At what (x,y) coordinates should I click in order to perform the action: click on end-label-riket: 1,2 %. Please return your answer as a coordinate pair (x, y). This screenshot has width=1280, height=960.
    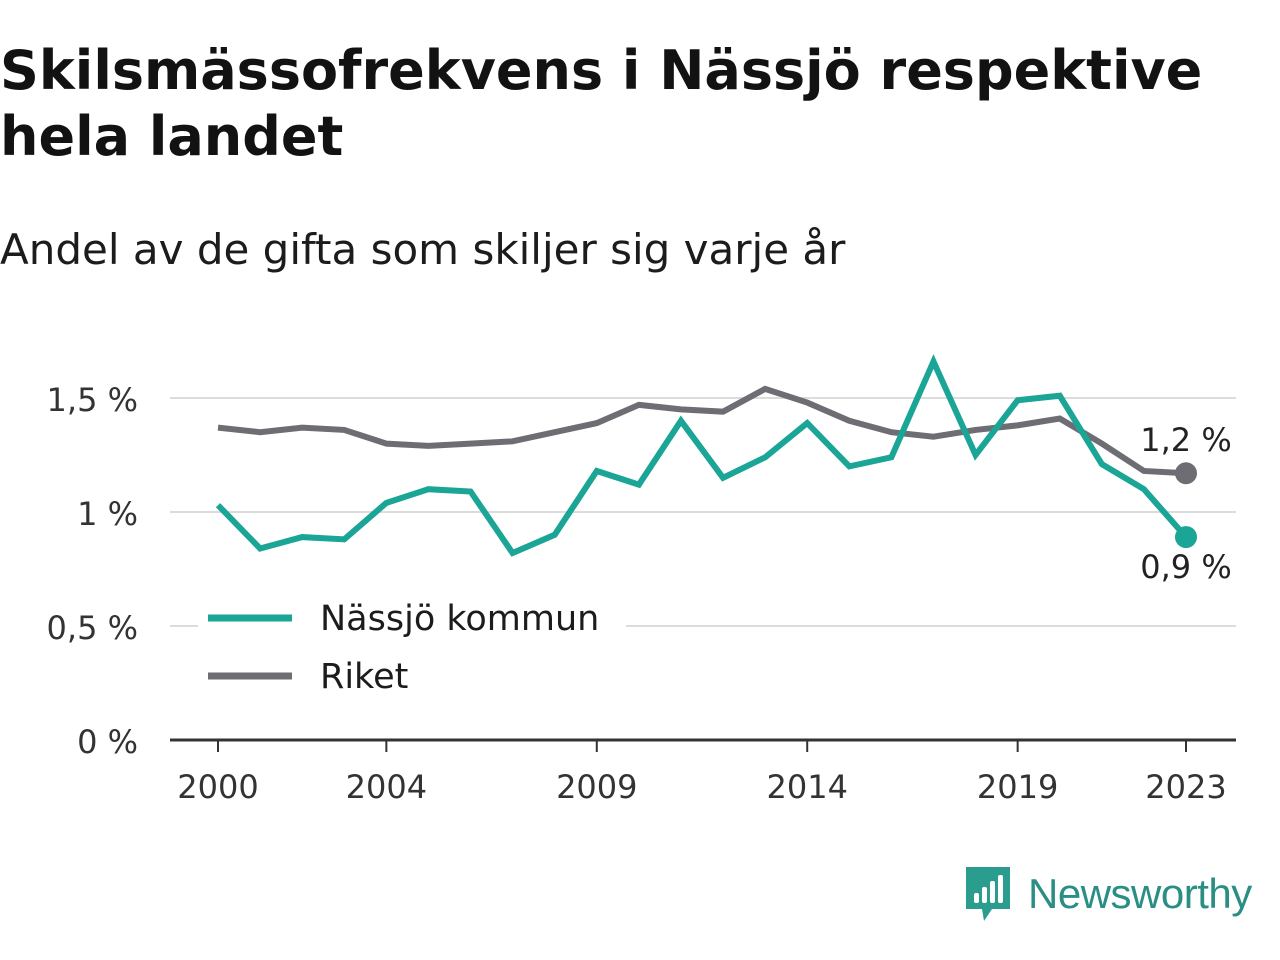
    Looking at the image, I should click on (1185, 440).